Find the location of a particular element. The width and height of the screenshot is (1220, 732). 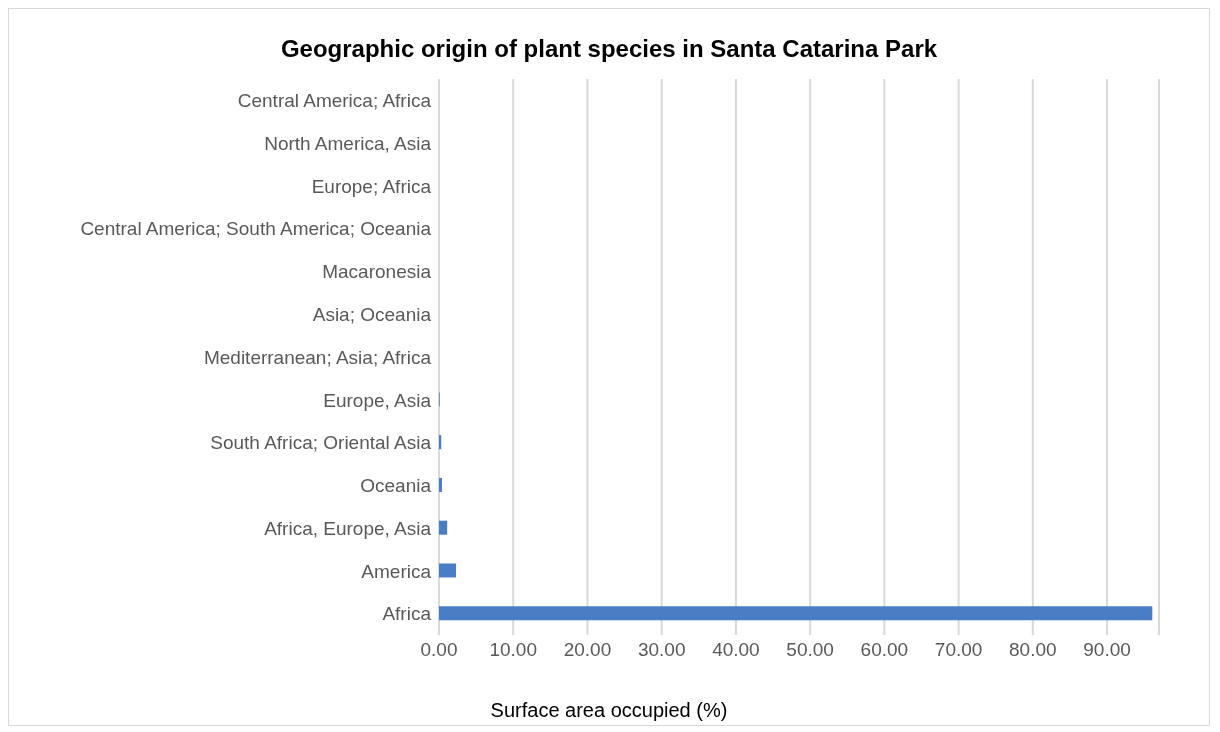

y-tick-label: Asia; Oceania is located at coordinates (372, 314).